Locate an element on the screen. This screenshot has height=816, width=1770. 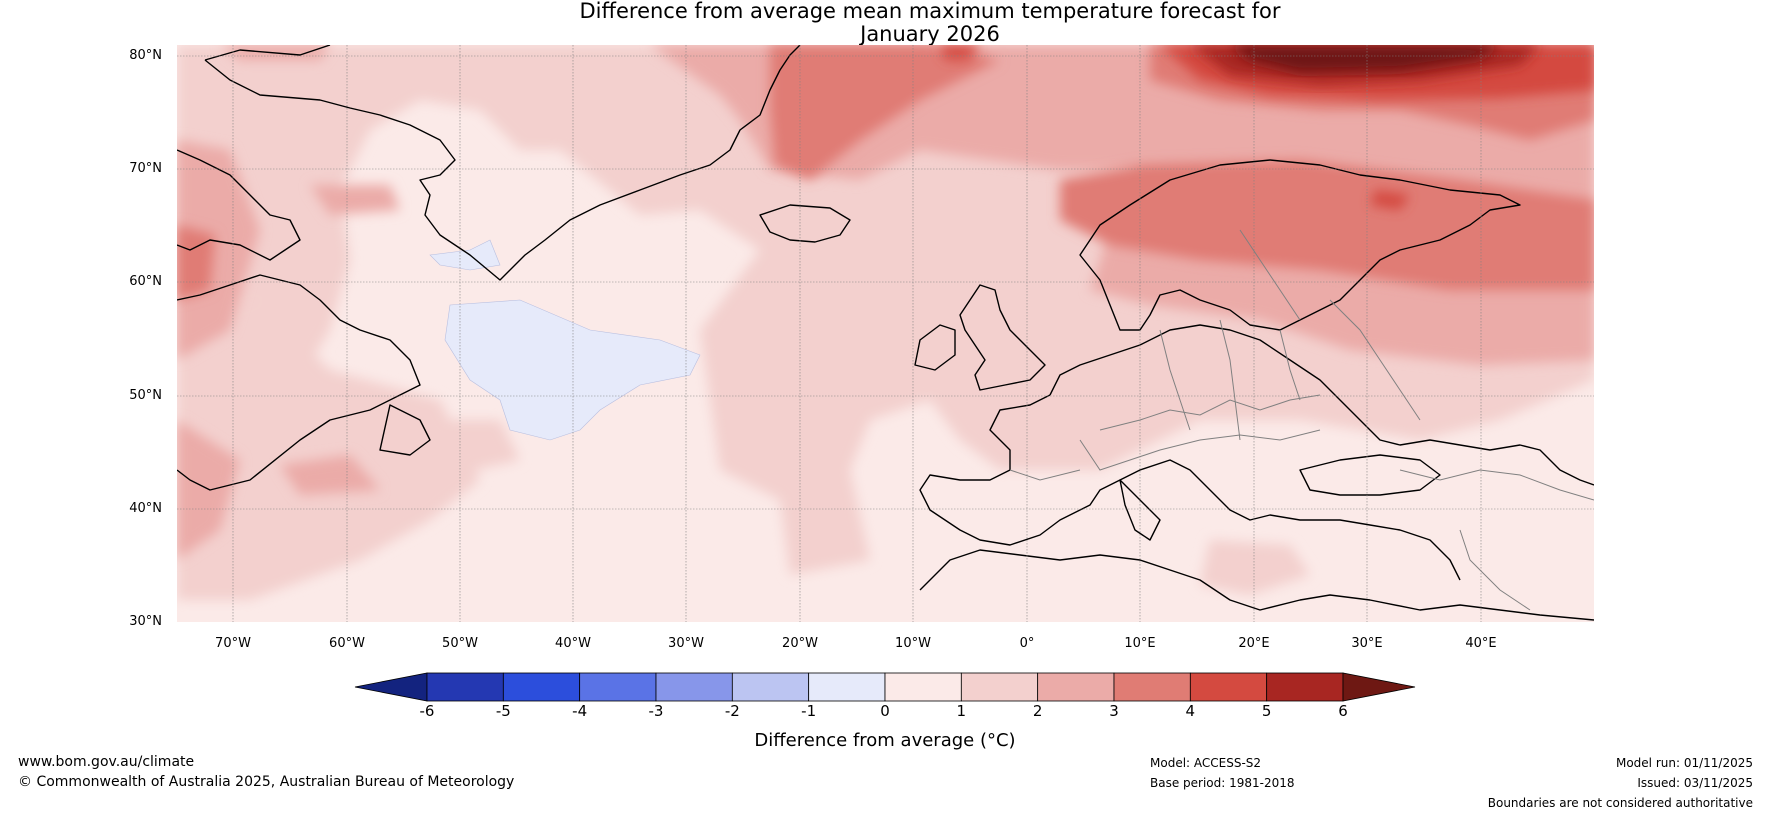
colorbar-tick-label: 1 is located at coordinates (961, 711).